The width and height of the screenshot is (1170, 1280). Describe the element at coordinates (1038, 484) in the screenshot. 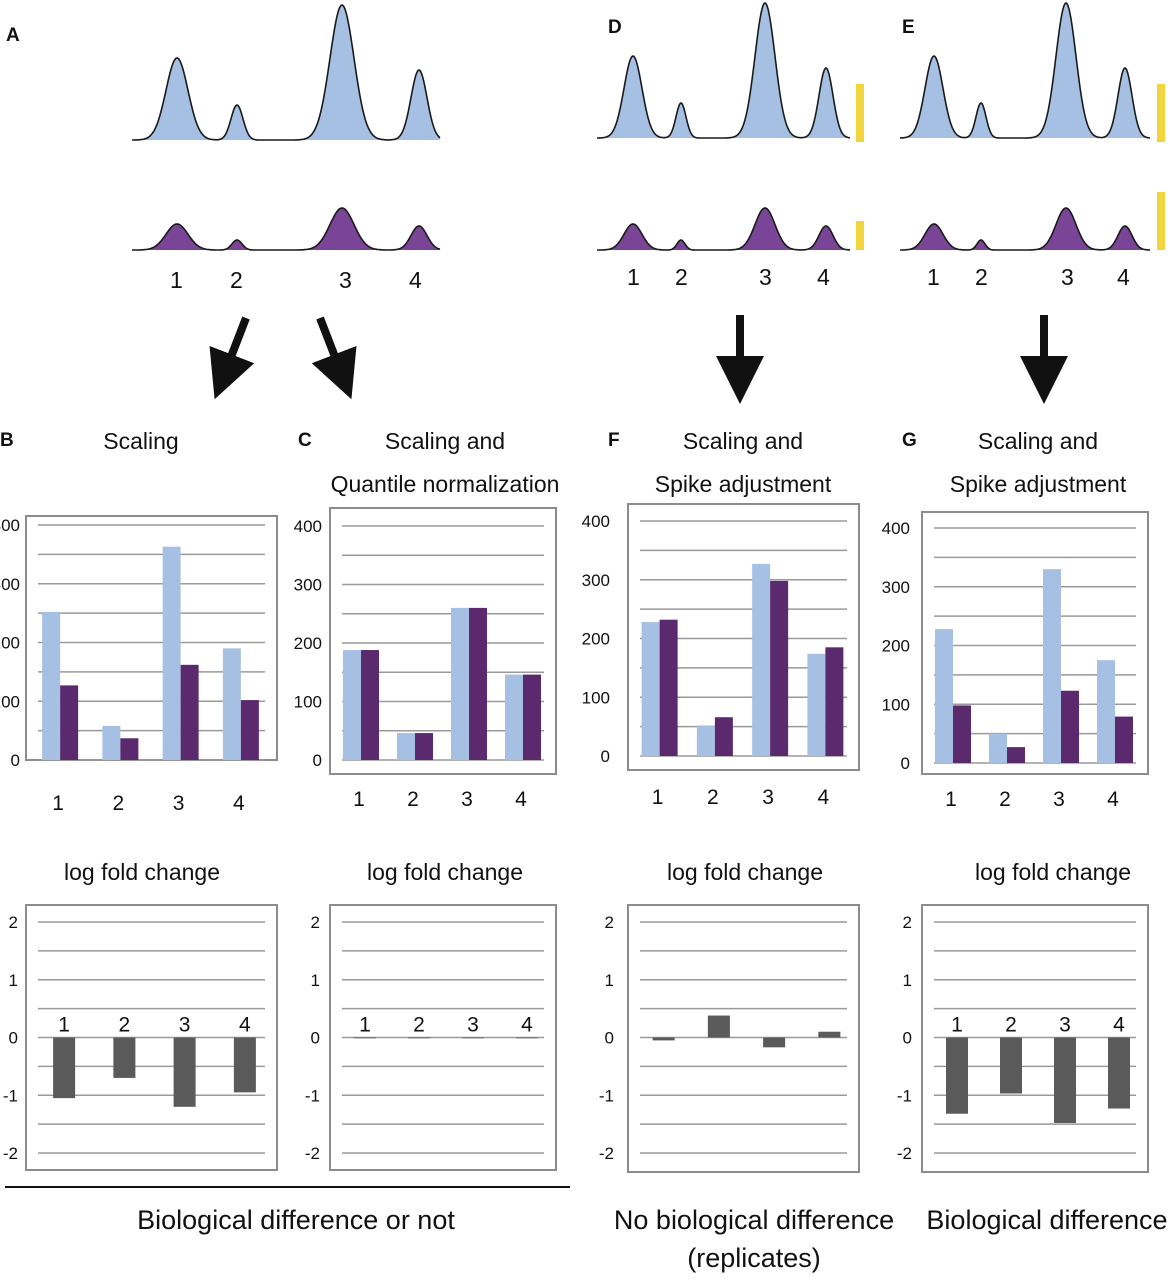

I see `chart-title-g-line2: Spike adjustment` at that location.